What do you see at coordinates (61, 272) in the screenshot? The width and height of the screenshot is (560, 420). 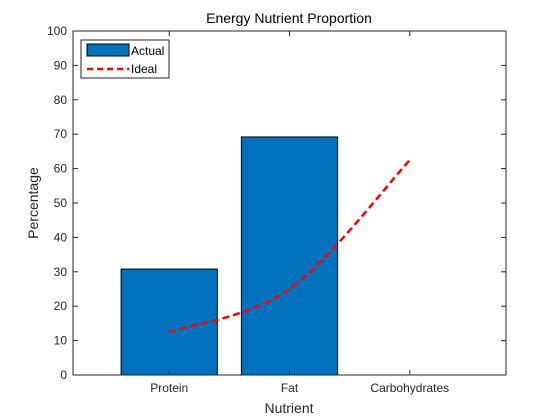 I see `y-tick-label: 30` at bounding box center [61, 272].